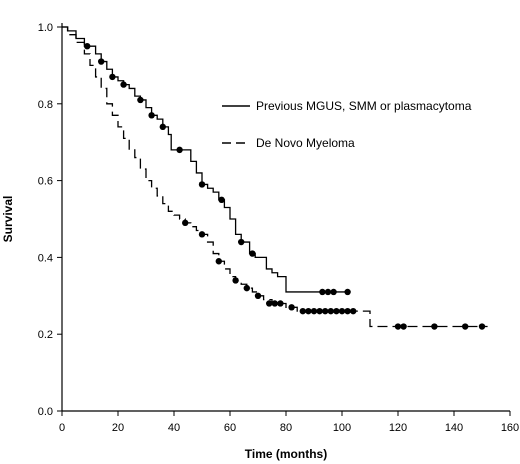 This screenshot has width=520, height=464. I want to click on x-tick-label: 120, so click(398, 428).